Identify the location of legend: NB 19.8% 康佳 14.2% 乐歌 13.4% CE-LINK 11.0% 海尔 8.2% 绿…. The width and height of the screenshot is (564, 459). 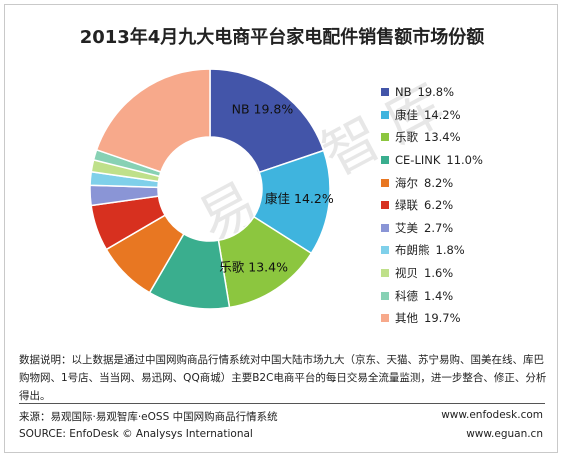
(432, 205).